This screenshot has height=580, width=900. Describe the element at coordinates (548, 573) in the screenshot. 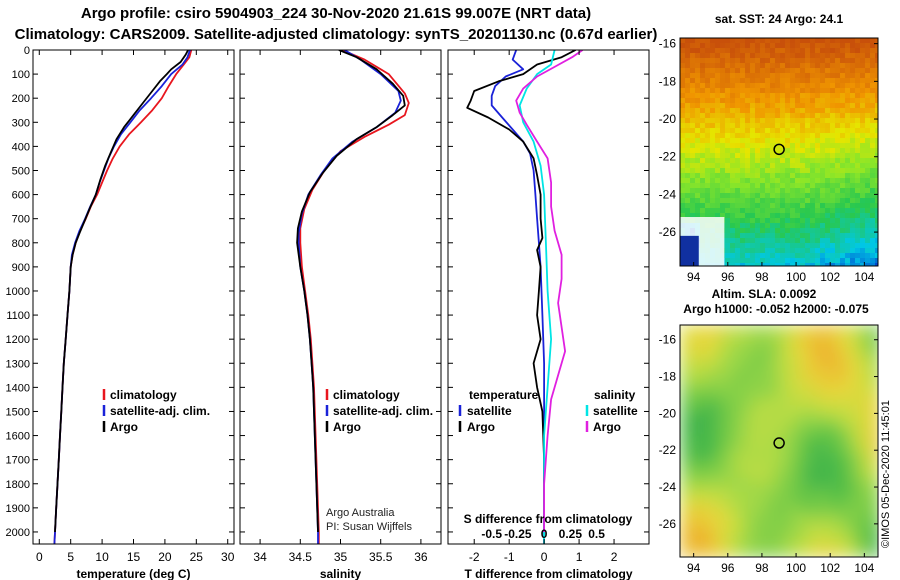

I see `x-axis-label: T difference from climatology` at that location.